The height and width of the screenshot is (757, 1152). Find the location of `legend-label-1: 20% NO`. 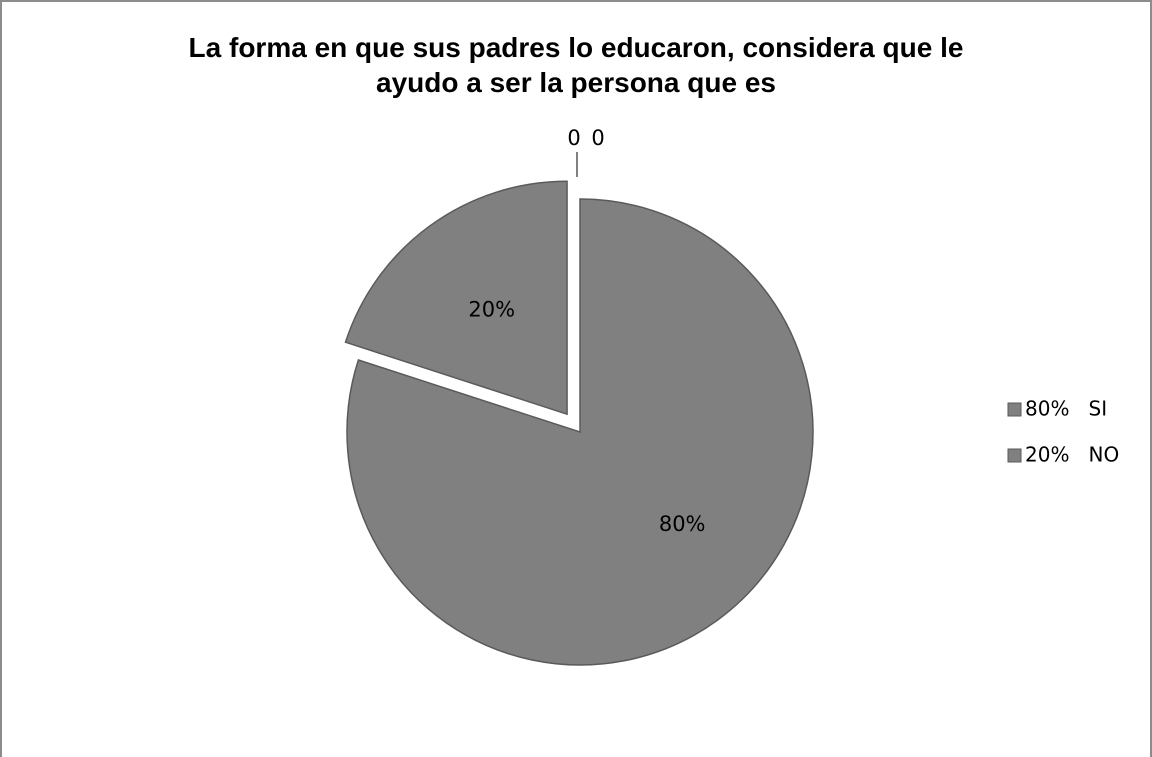

legend-label-1: 20% NO is located at coordinates (1072, 455).